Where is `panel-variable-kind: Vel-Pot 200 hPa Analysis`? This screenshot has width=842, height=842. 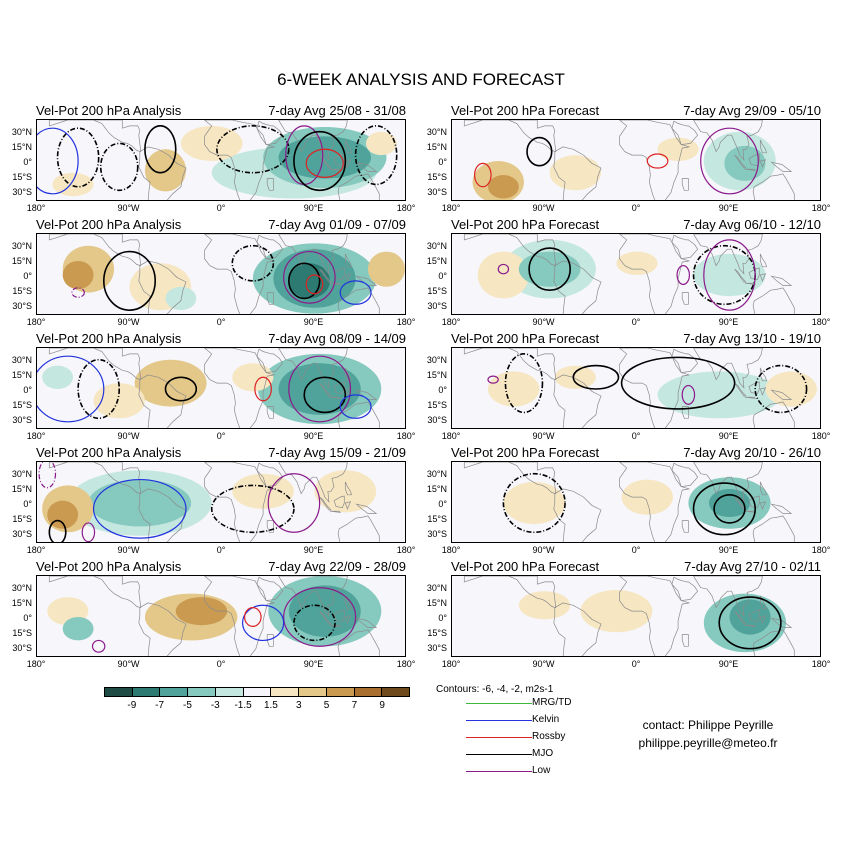 panel-variable-kind: Vel-Pot 200 hPa Analysis is located at coordinates (109, 224).